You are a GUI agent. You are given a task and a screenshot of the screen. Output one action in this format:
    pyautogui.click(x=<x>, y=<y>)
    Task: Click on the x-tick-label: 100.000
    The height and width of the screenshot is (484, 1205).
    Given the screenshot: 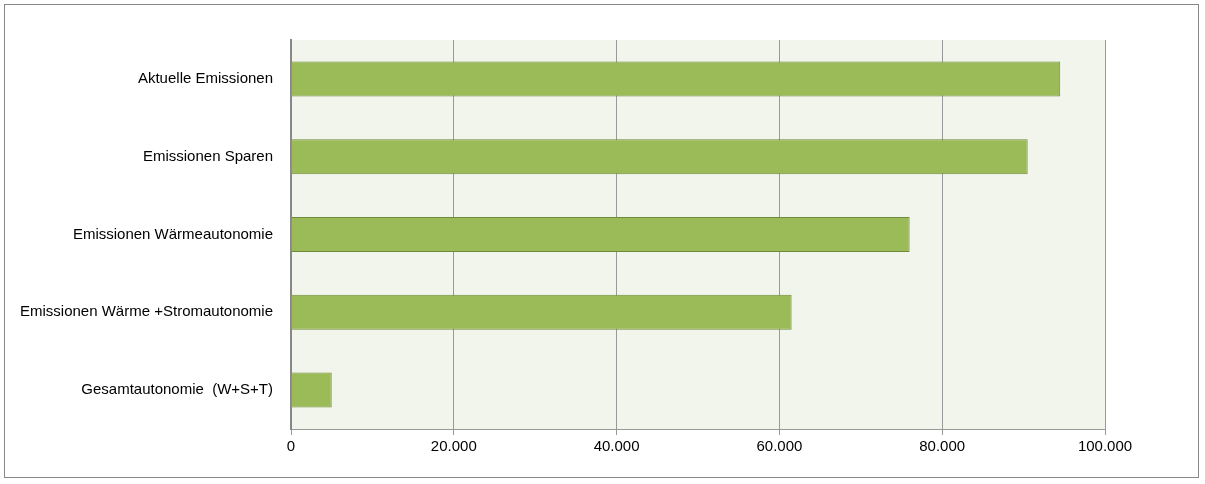 What is the action you would take?
    pyautogui.click(x=1105, y=446)
    